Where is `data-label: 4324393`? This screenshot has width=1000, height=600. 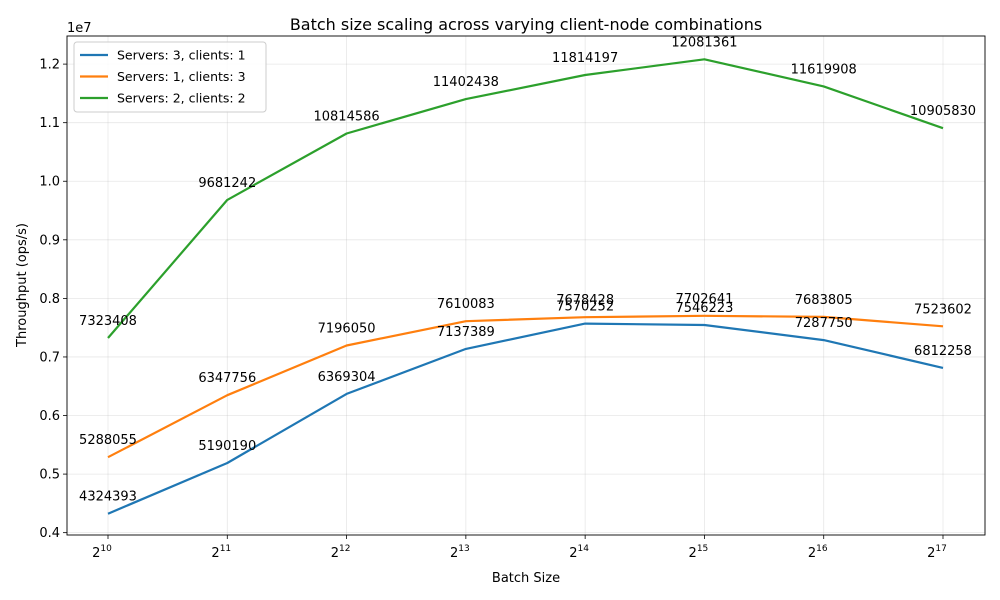
data-label: 4324393 is located at coordinates (108, 497).